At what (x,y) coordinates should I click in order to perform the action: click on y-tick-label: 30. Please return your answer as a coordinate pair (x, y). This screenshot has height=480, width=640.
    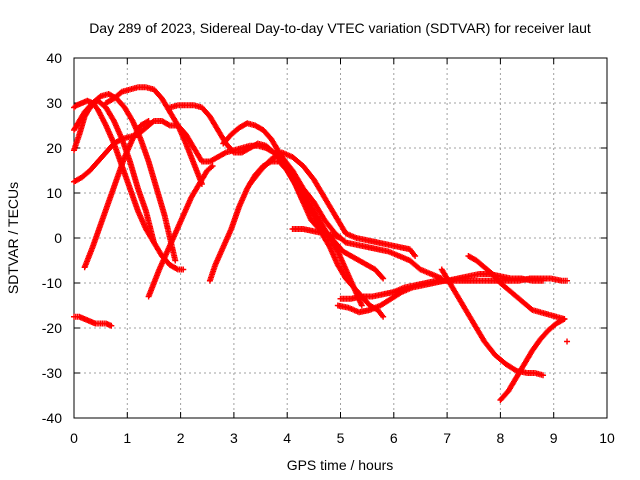
    Looking at the image, I should click on (54, 103).